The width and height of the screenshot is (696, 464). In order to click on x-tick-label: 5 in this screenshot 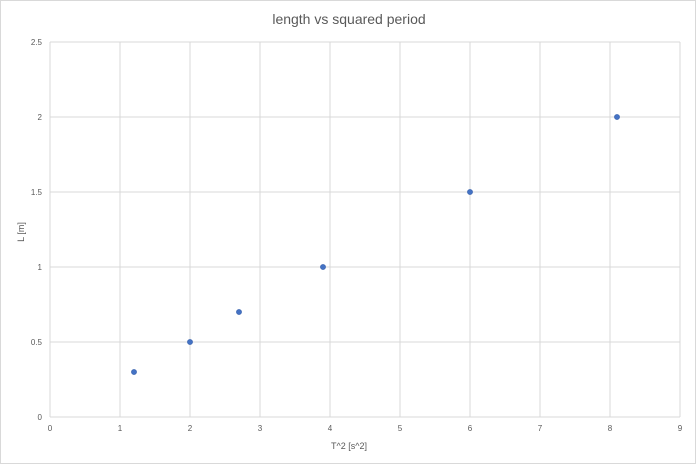, I will do `click(400, 428)`.